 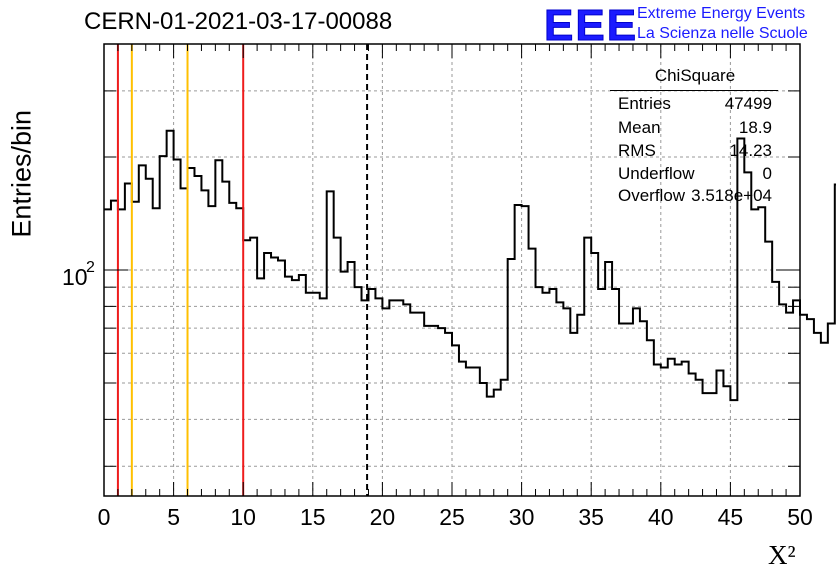 I want to click on x-tick-label: 35, so click(x=591, y=517).